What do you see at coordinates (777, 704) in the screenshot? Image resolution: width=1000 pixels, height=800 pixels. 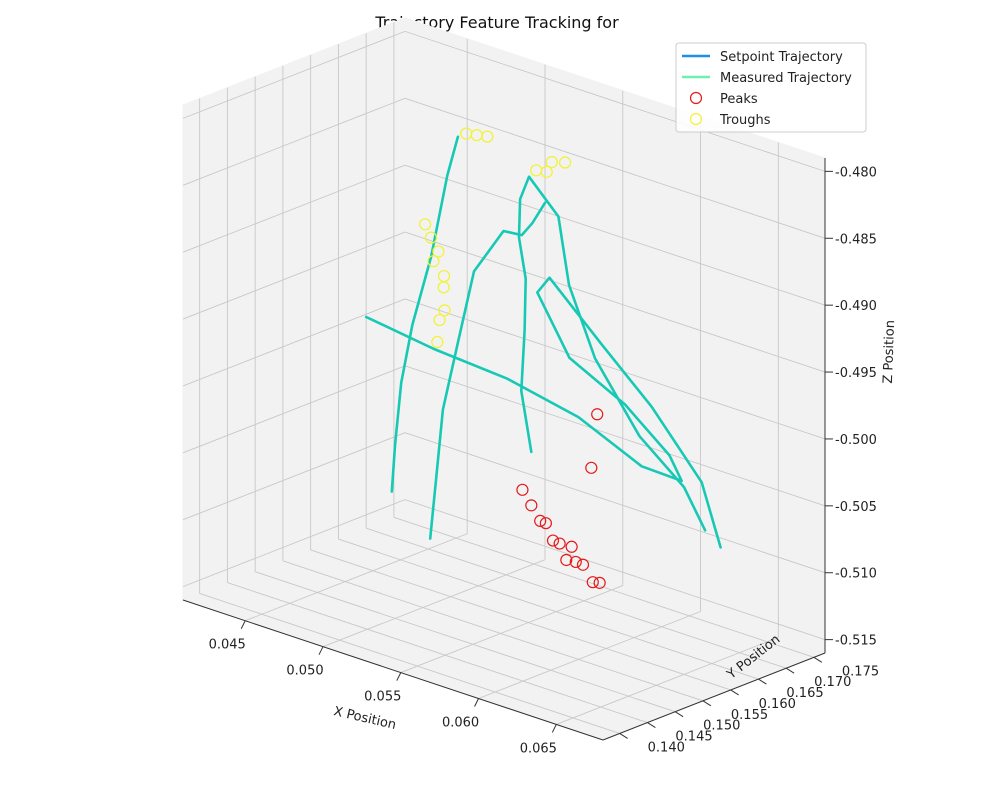 I see `y-tick-label: 0.160` at bounding box center [777, 704].